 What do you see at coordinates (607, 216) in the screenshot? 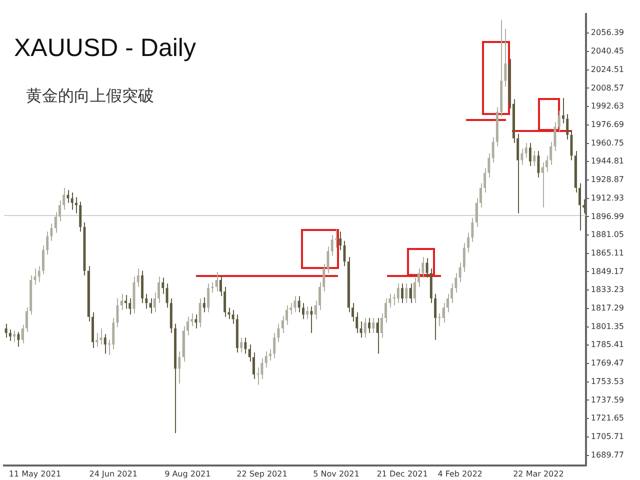
I see `y-tick-label: 1896.99` at bounding box center [607, 216].